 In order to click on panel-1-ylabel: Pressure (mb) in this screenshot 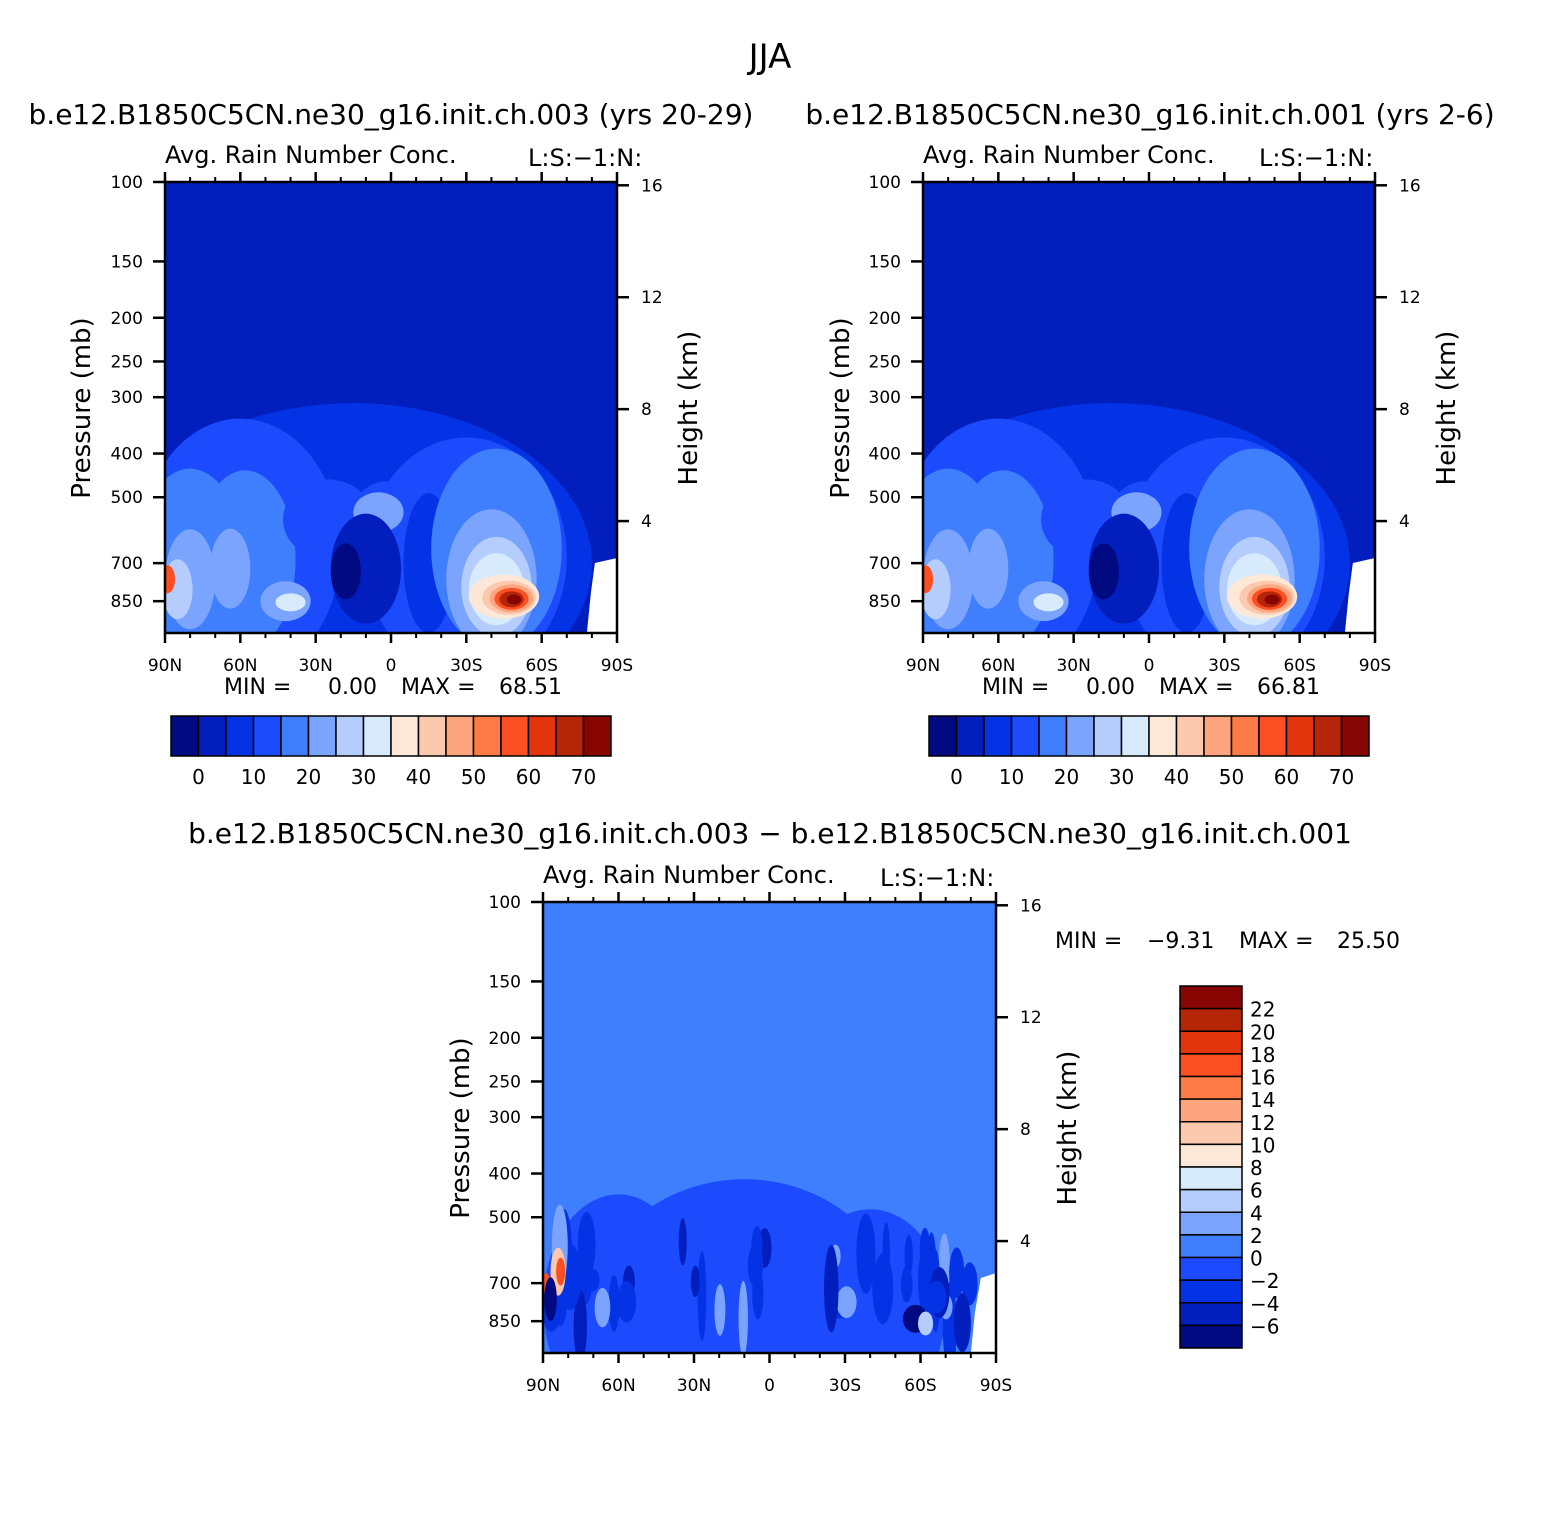, I will do `click(82, 407)`.